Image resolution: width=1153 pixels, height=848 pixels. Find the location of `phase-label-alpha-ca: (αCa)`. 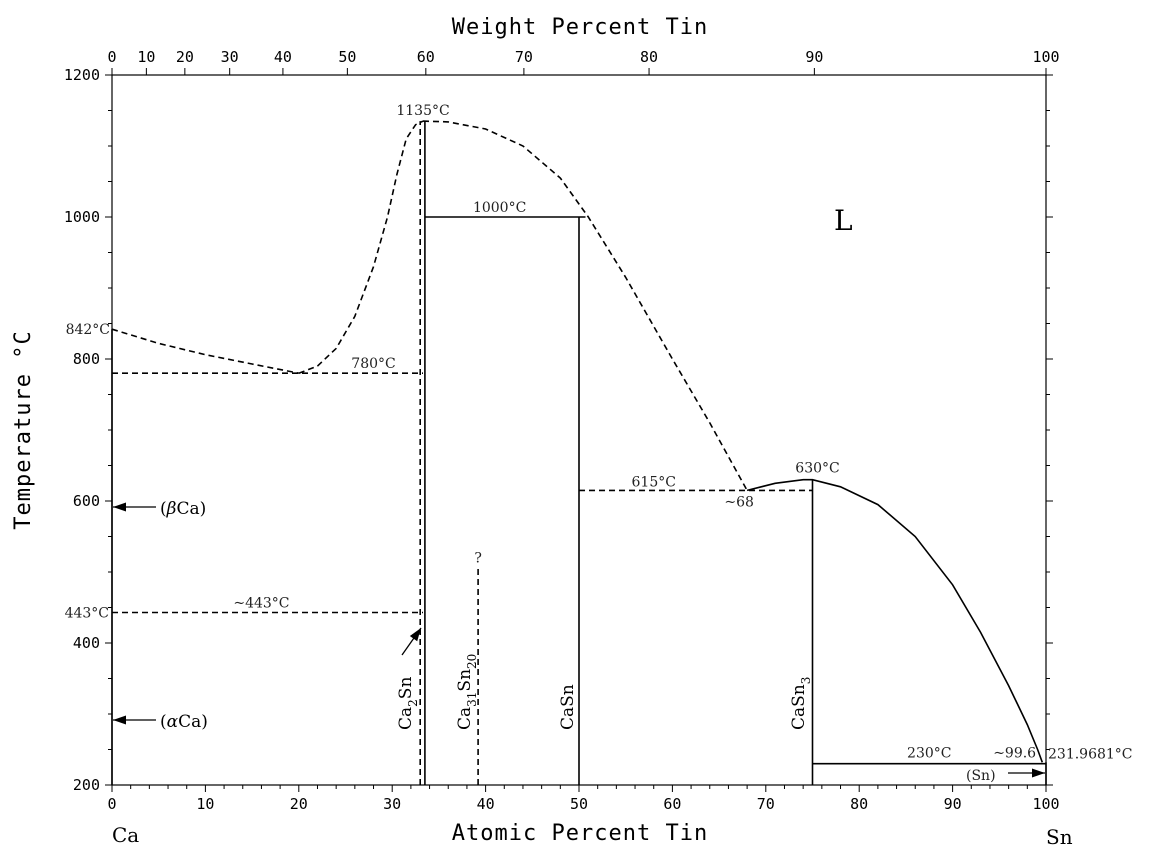

phase-label-alpha-ca: (αCa) is located at coordinates (184, 722).